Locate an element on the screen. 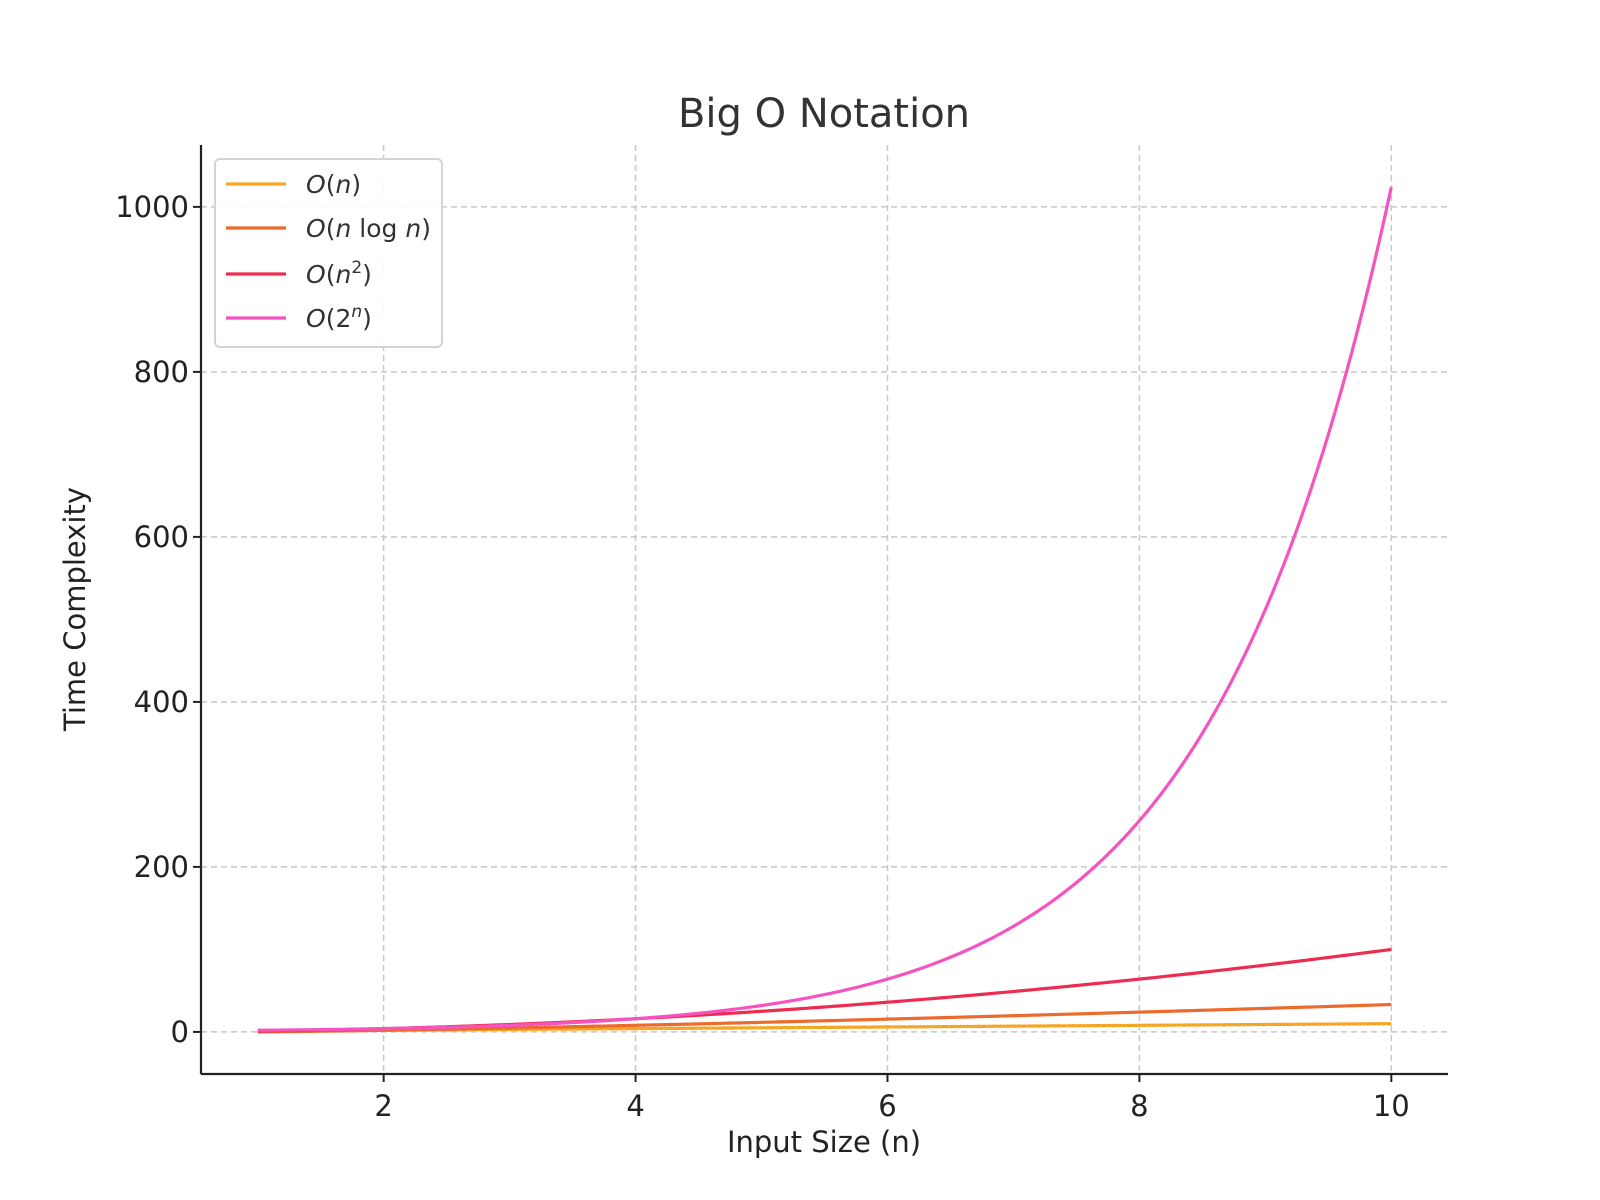 Image resolution: width=1600 pixels, height=1200 pixels. y-tick-label: 200 is located at coordinates (161, 867).